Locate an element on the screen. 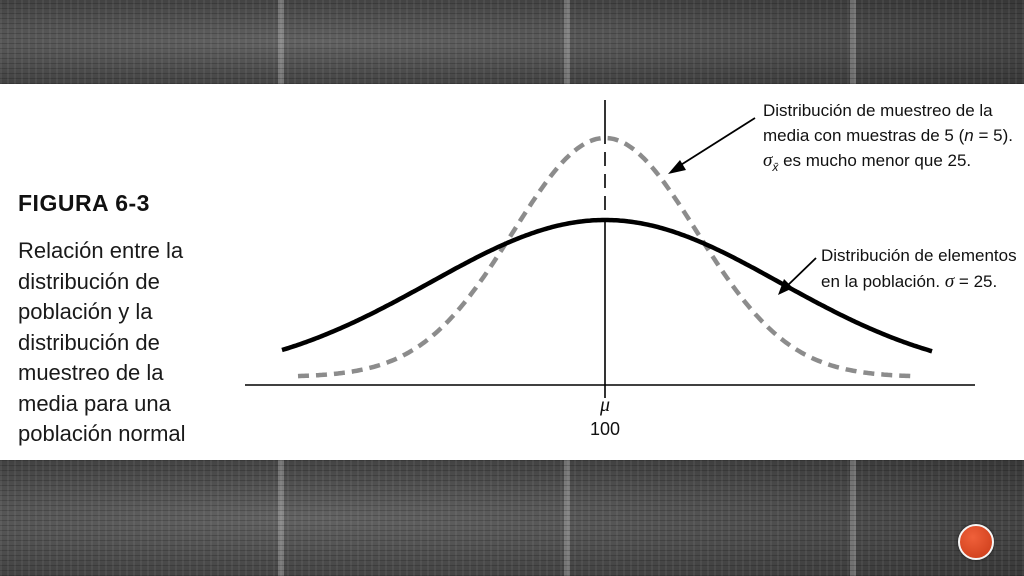 This screenshot has height=576, width=1024. mean-symbol-label: μ is located at coordinates (604, 405).